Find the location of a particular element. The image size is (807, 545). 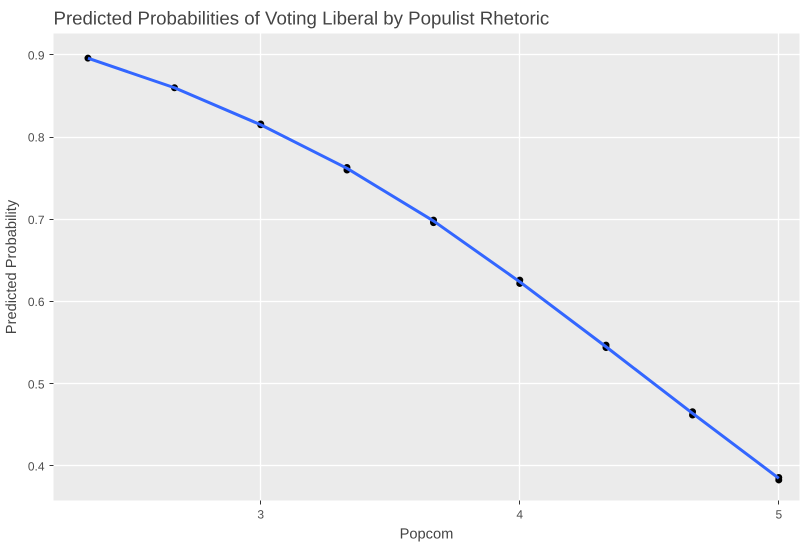

x-axis-title: Popcom is located at coordinates (427, 534).